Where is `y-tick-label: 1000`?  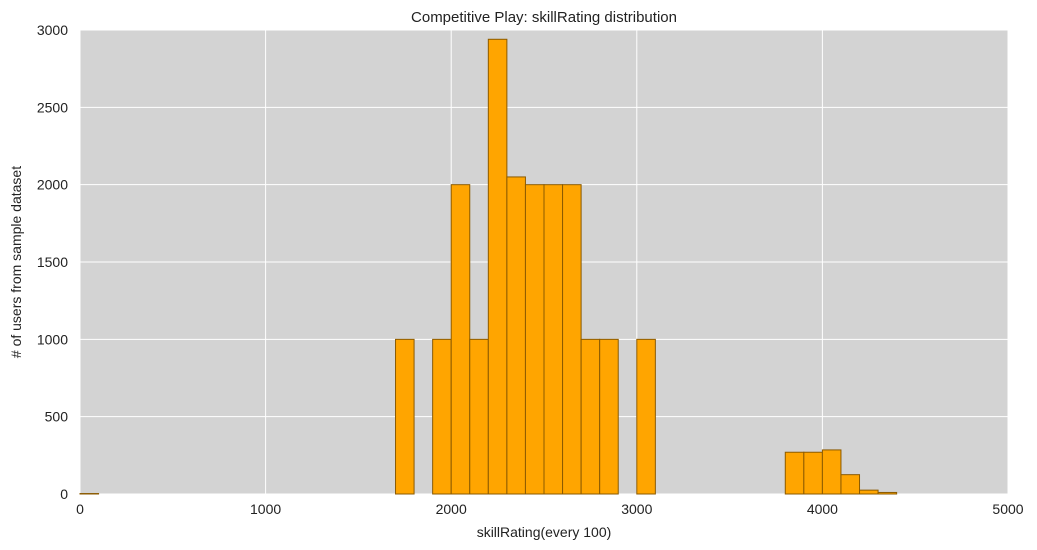
y-tick-label: 1000 is located at coordinates (52, 339).